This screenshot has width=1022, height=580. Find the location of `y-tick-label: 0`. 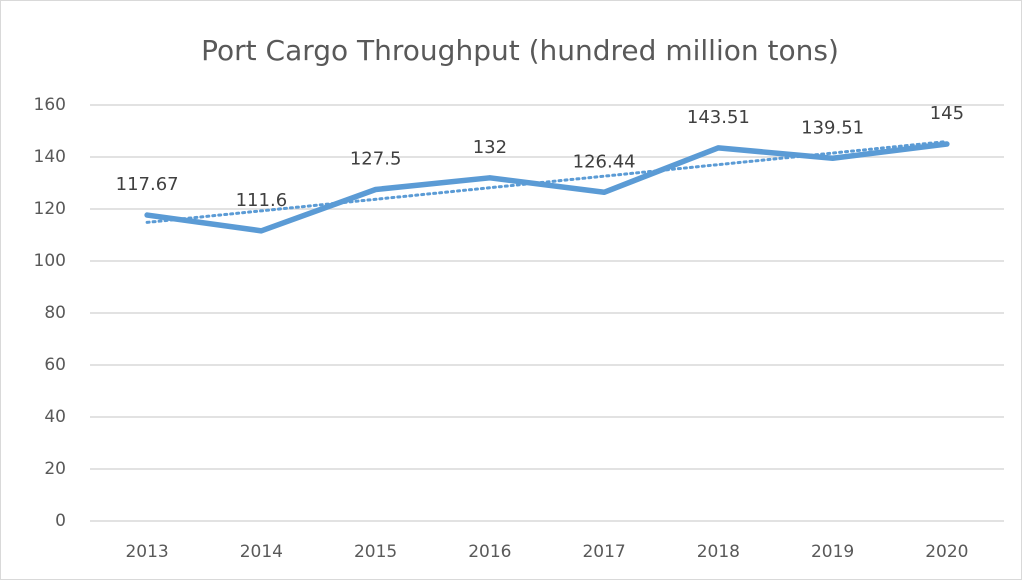

y-tick-label: 0 is located at coordinates (60, 521).